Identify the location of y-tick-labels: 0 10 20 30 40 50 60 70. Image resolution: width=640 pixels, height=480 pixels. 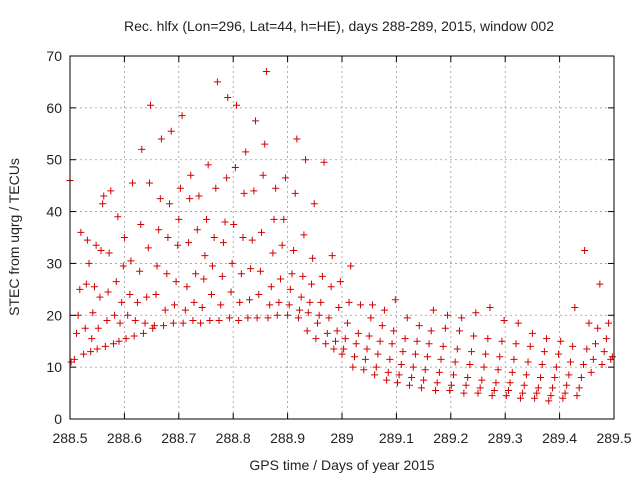
(54, 237).